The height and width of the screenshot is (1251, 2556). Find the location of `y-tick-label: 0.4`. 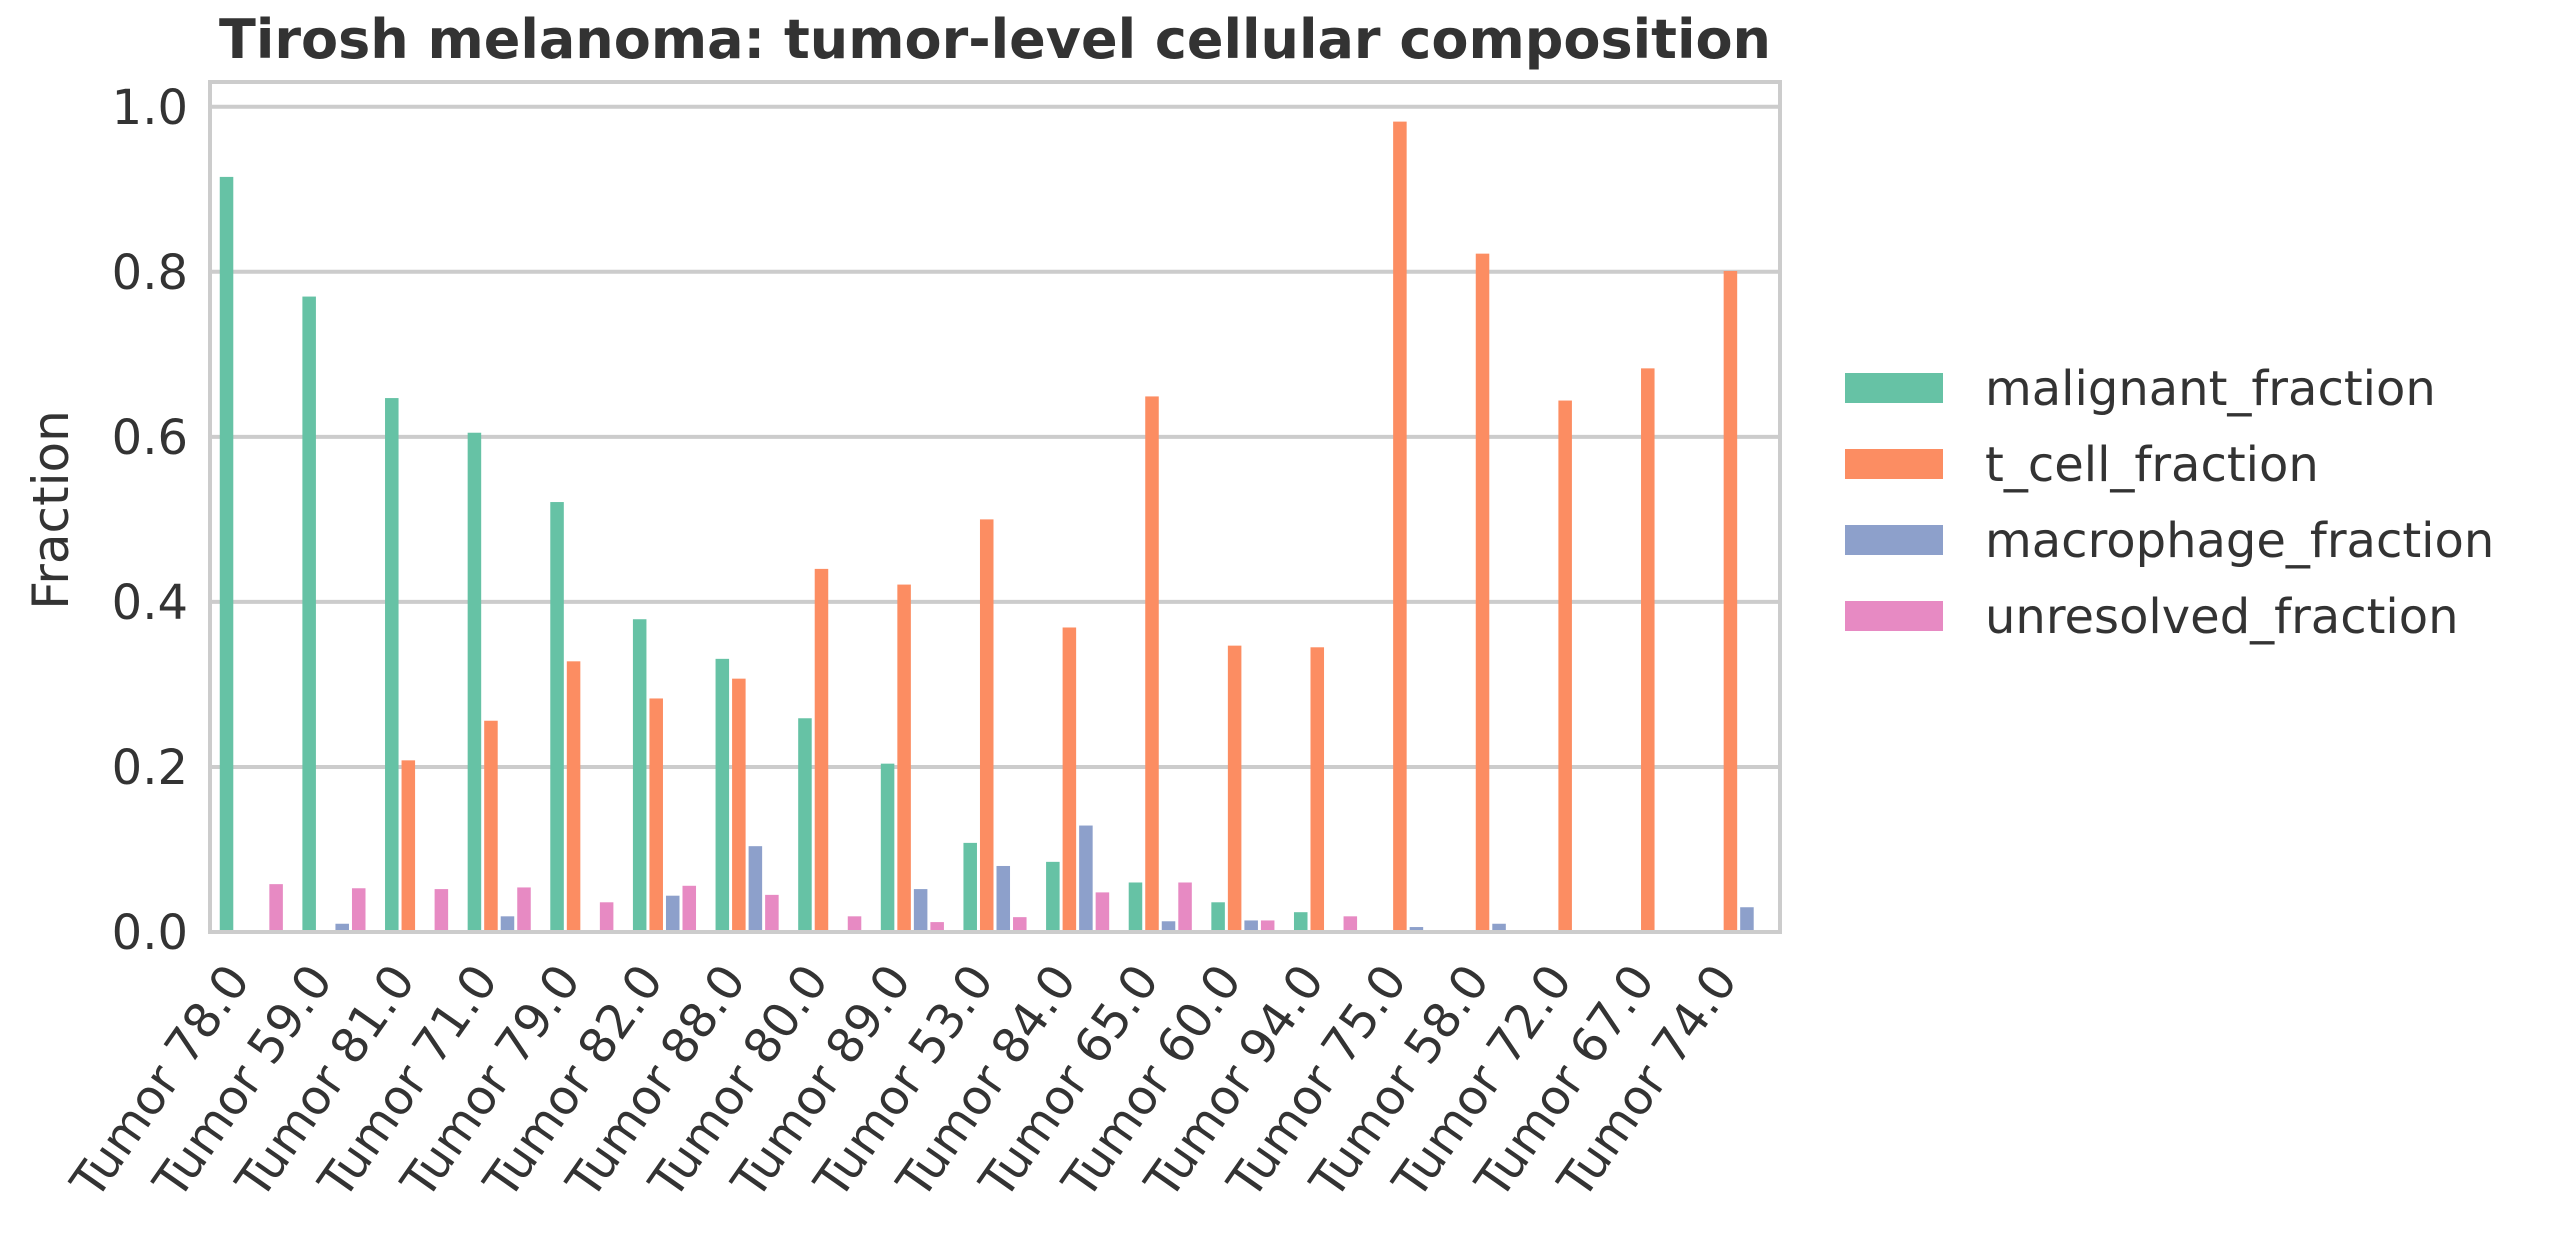

y-tick-label: 0.4 is located at coordinates (150, 603).